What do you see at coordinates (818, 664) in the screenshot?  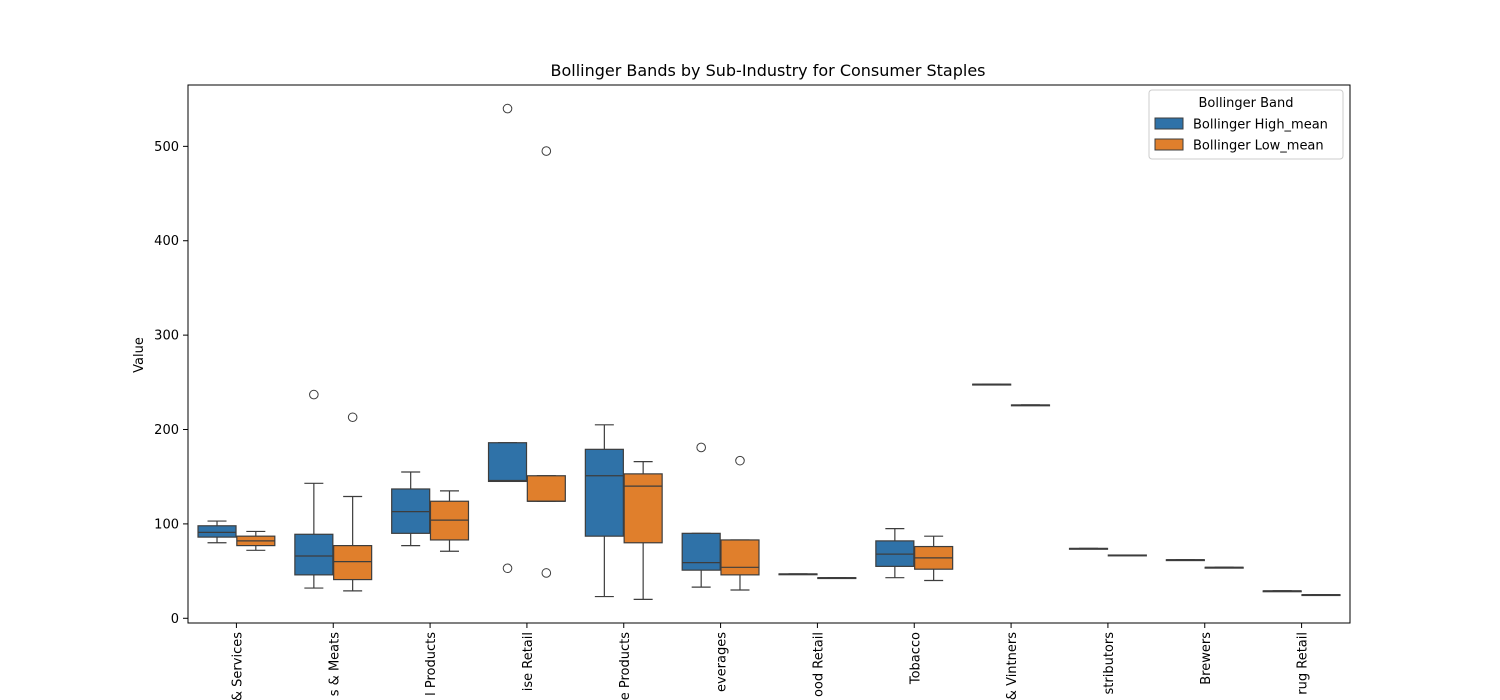 I see `x-tick-label: ood Retail` at bounding box center [818, 664].